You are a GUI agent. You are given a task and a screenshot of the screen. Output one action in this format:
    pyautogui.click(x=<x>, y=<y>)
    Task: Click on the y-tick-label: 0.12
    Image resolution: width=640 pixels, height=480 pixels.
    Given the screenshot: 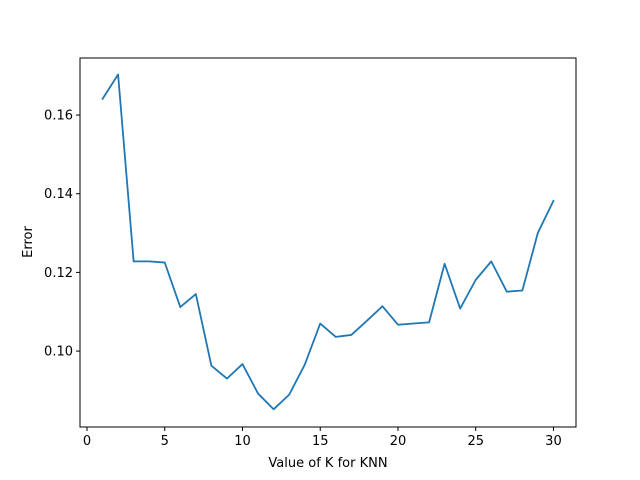 What is the action you would take?
    pyautogui.click(x=58, y=273)
    